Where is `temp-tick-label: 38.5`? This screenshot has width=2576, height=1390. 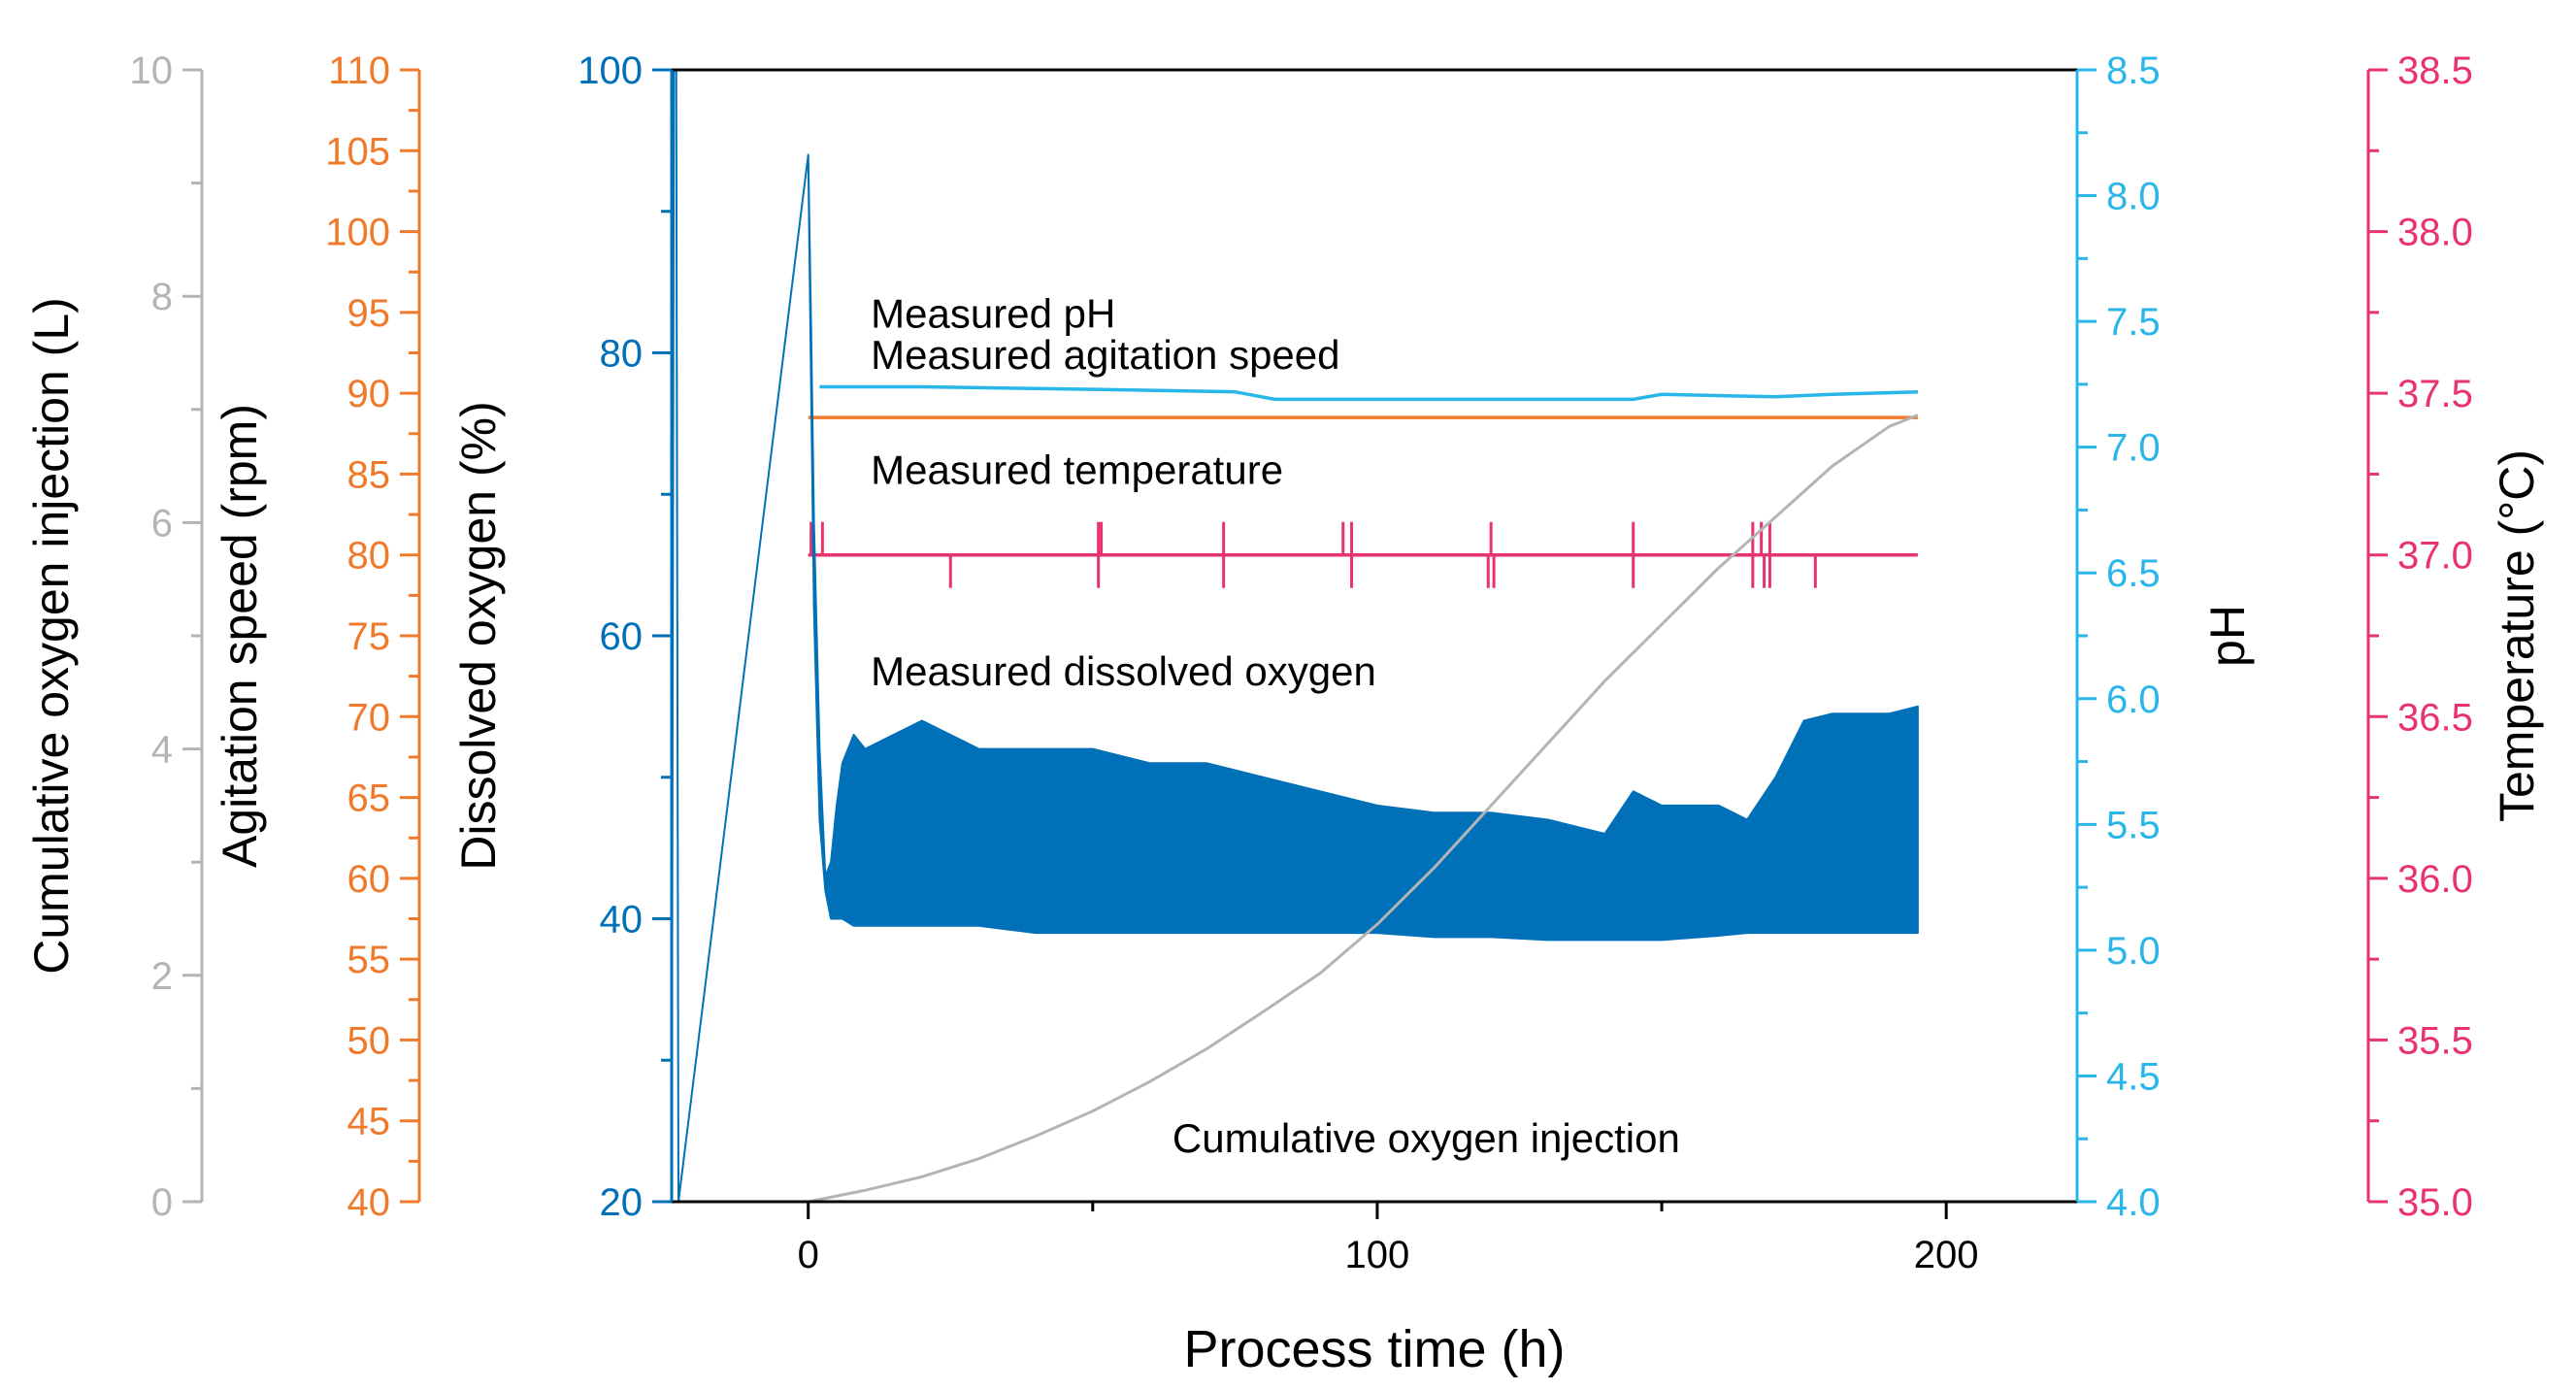
temp-tick-label: 38.5 is located at coordinates (2435, 71).